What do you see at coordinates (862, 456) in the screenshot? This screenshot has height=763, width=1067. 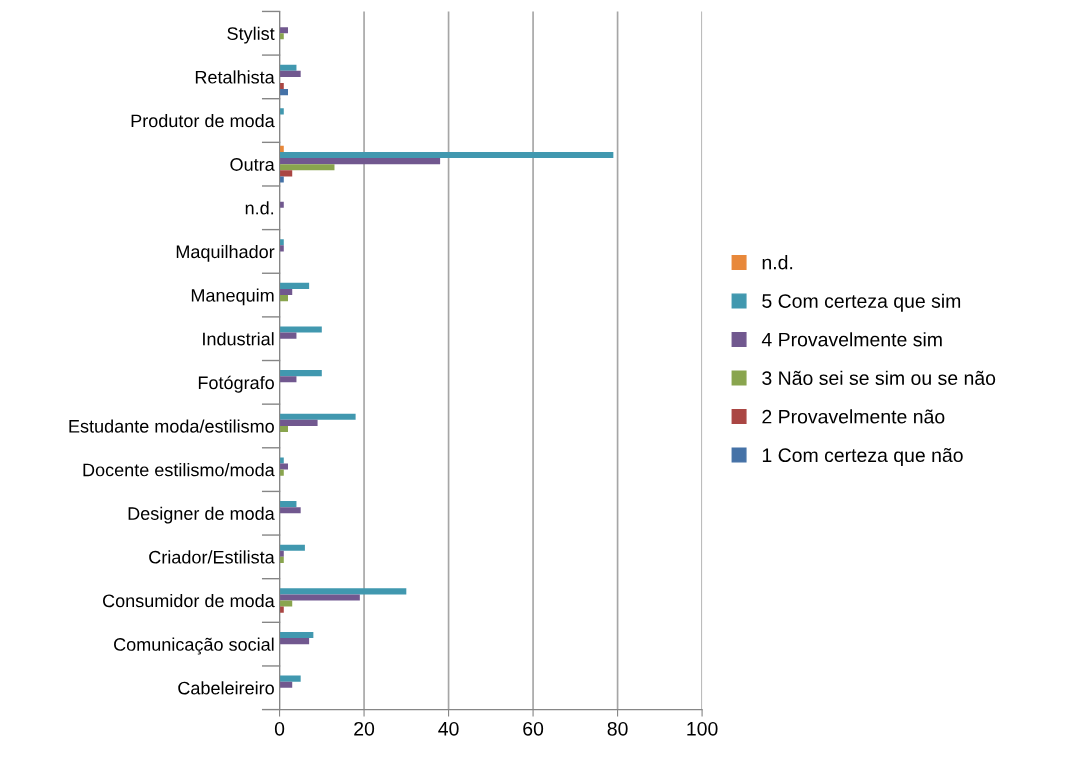 I see `legend-label: 1 Com certeza que não` at bounding box center [862, 456].